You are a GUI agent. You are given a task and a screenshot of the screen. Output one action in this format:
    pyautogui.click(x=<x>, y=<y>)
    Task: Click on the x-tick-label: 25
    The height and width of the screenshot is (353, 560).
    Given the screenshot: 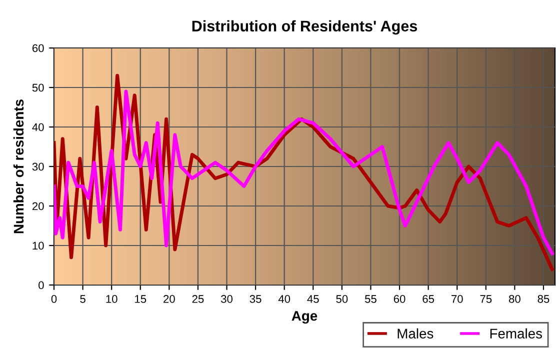 What is the action you would take?
    pyautogui.click(x=198, y=299)
    